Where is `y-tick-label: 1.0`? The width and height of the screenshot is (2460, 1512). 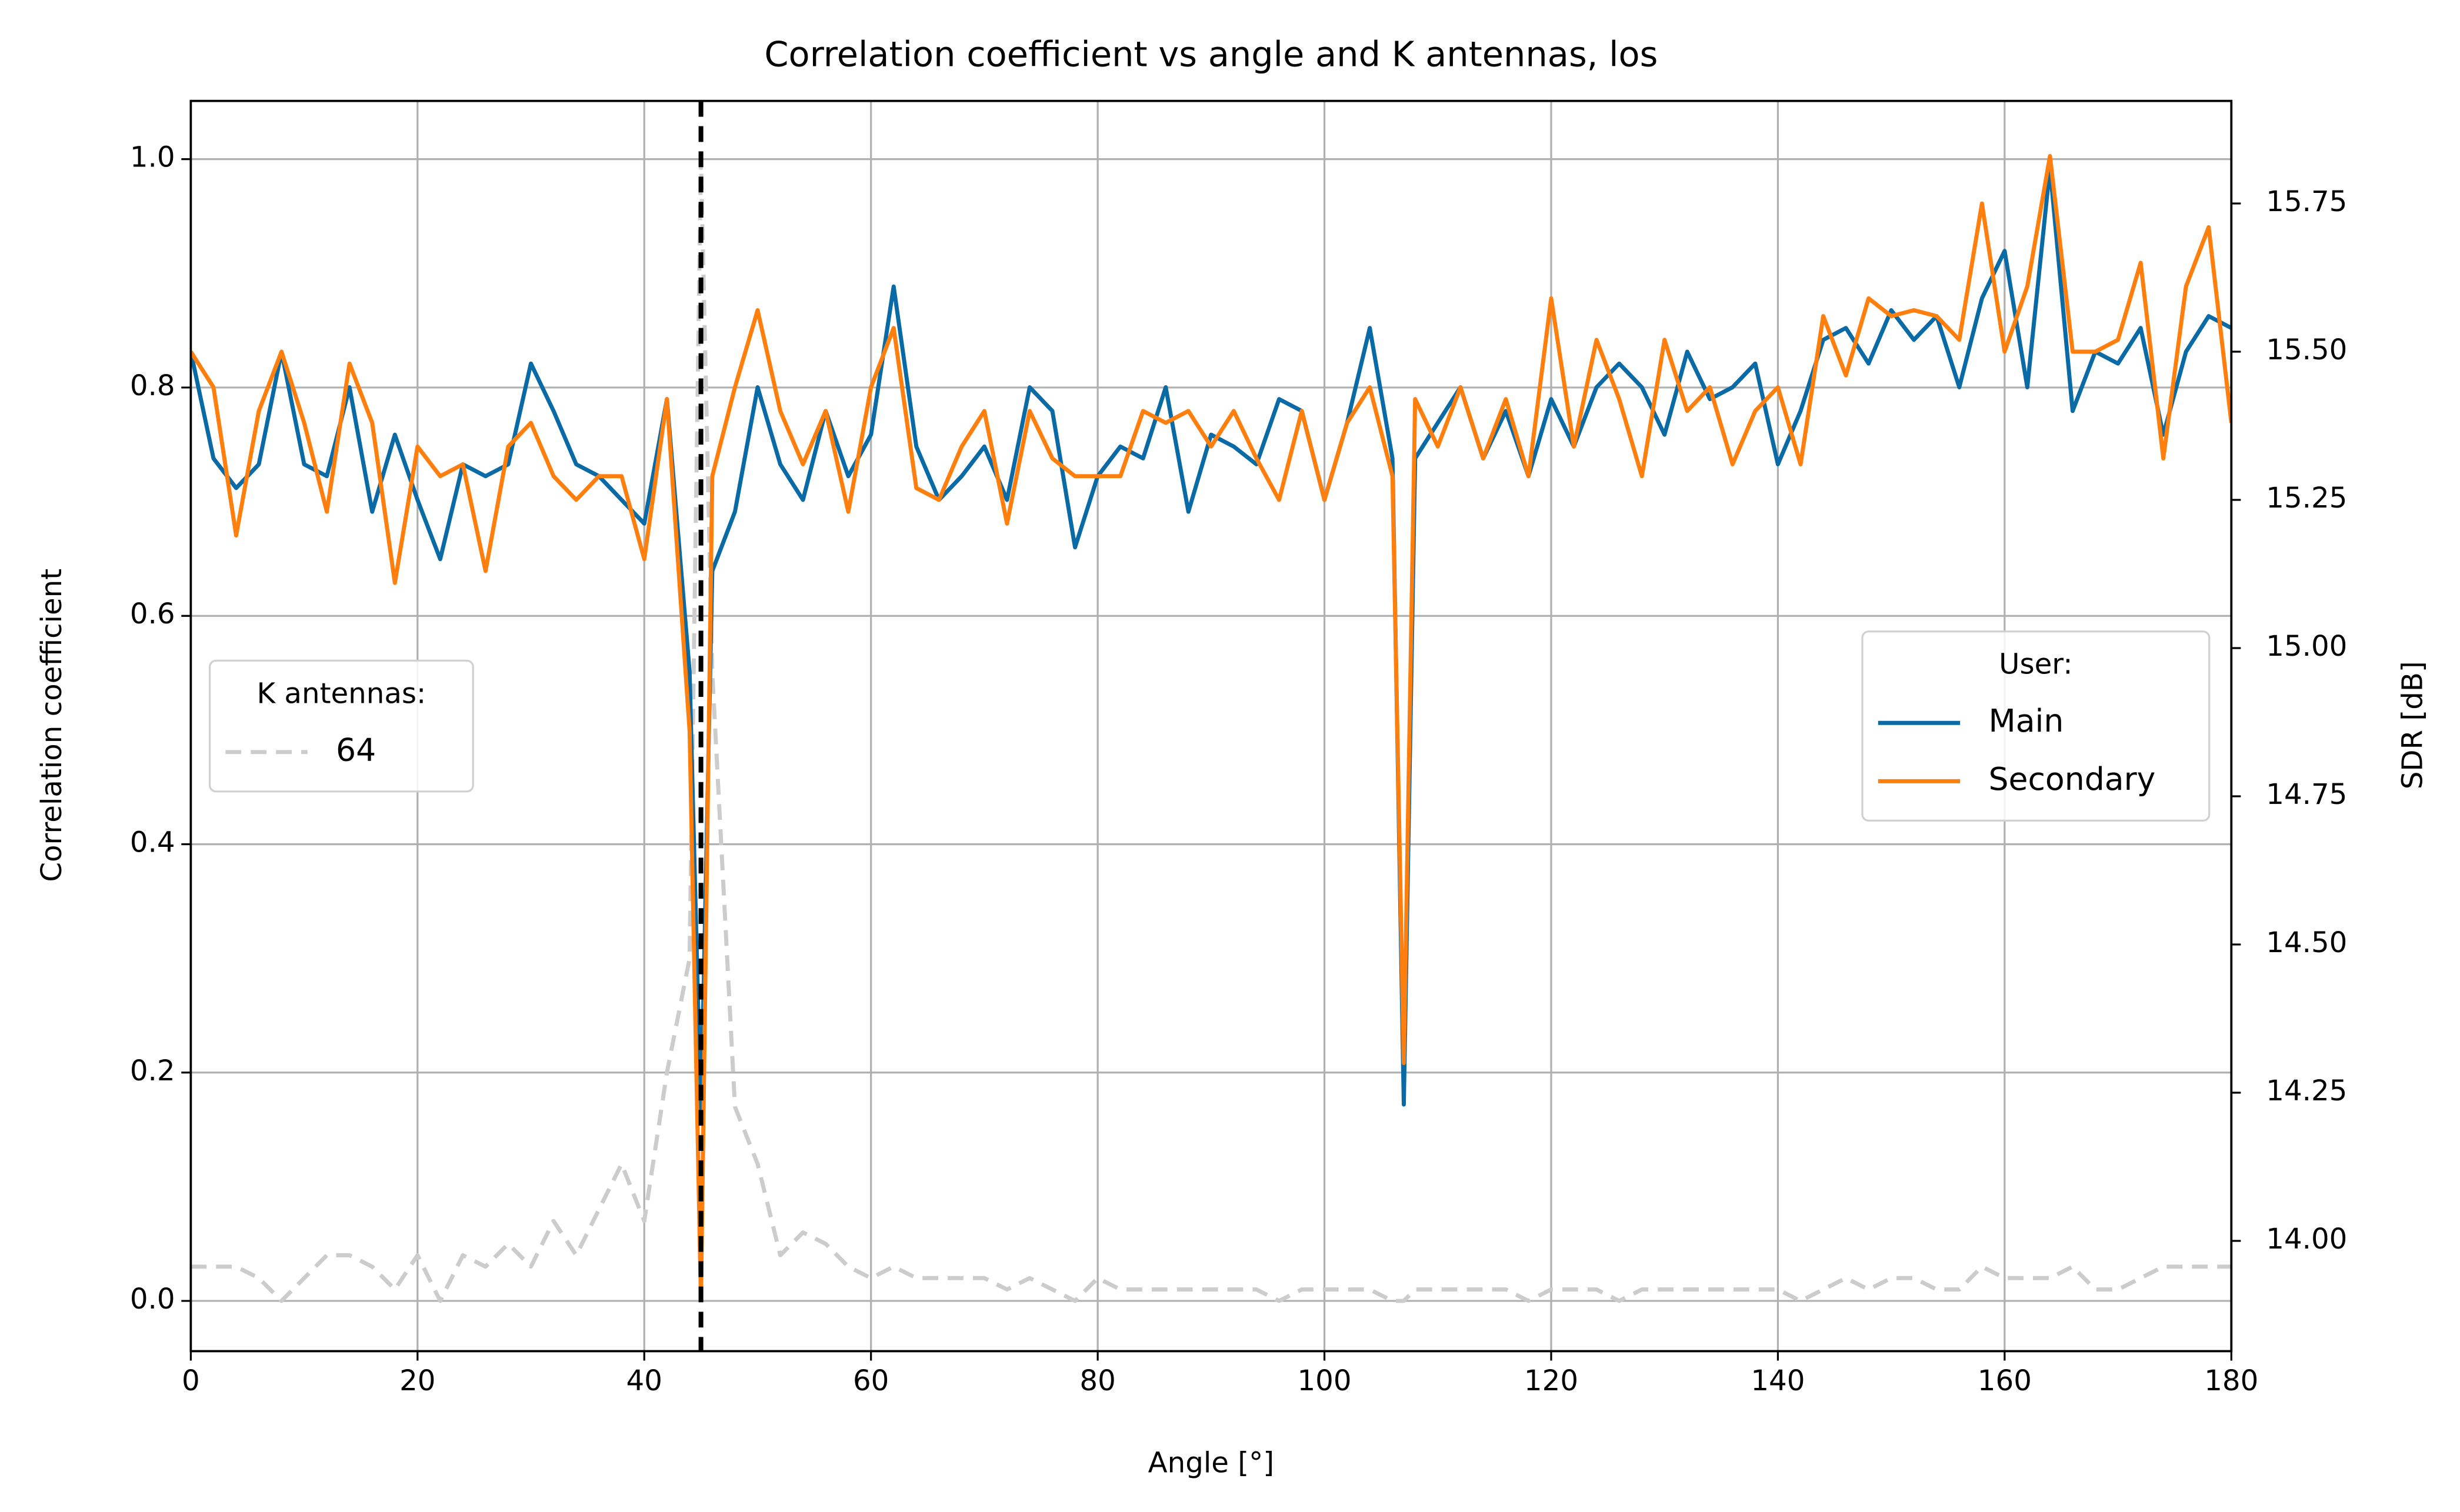 y-tick-label: 1.0 is located at coordinates (152, 157).